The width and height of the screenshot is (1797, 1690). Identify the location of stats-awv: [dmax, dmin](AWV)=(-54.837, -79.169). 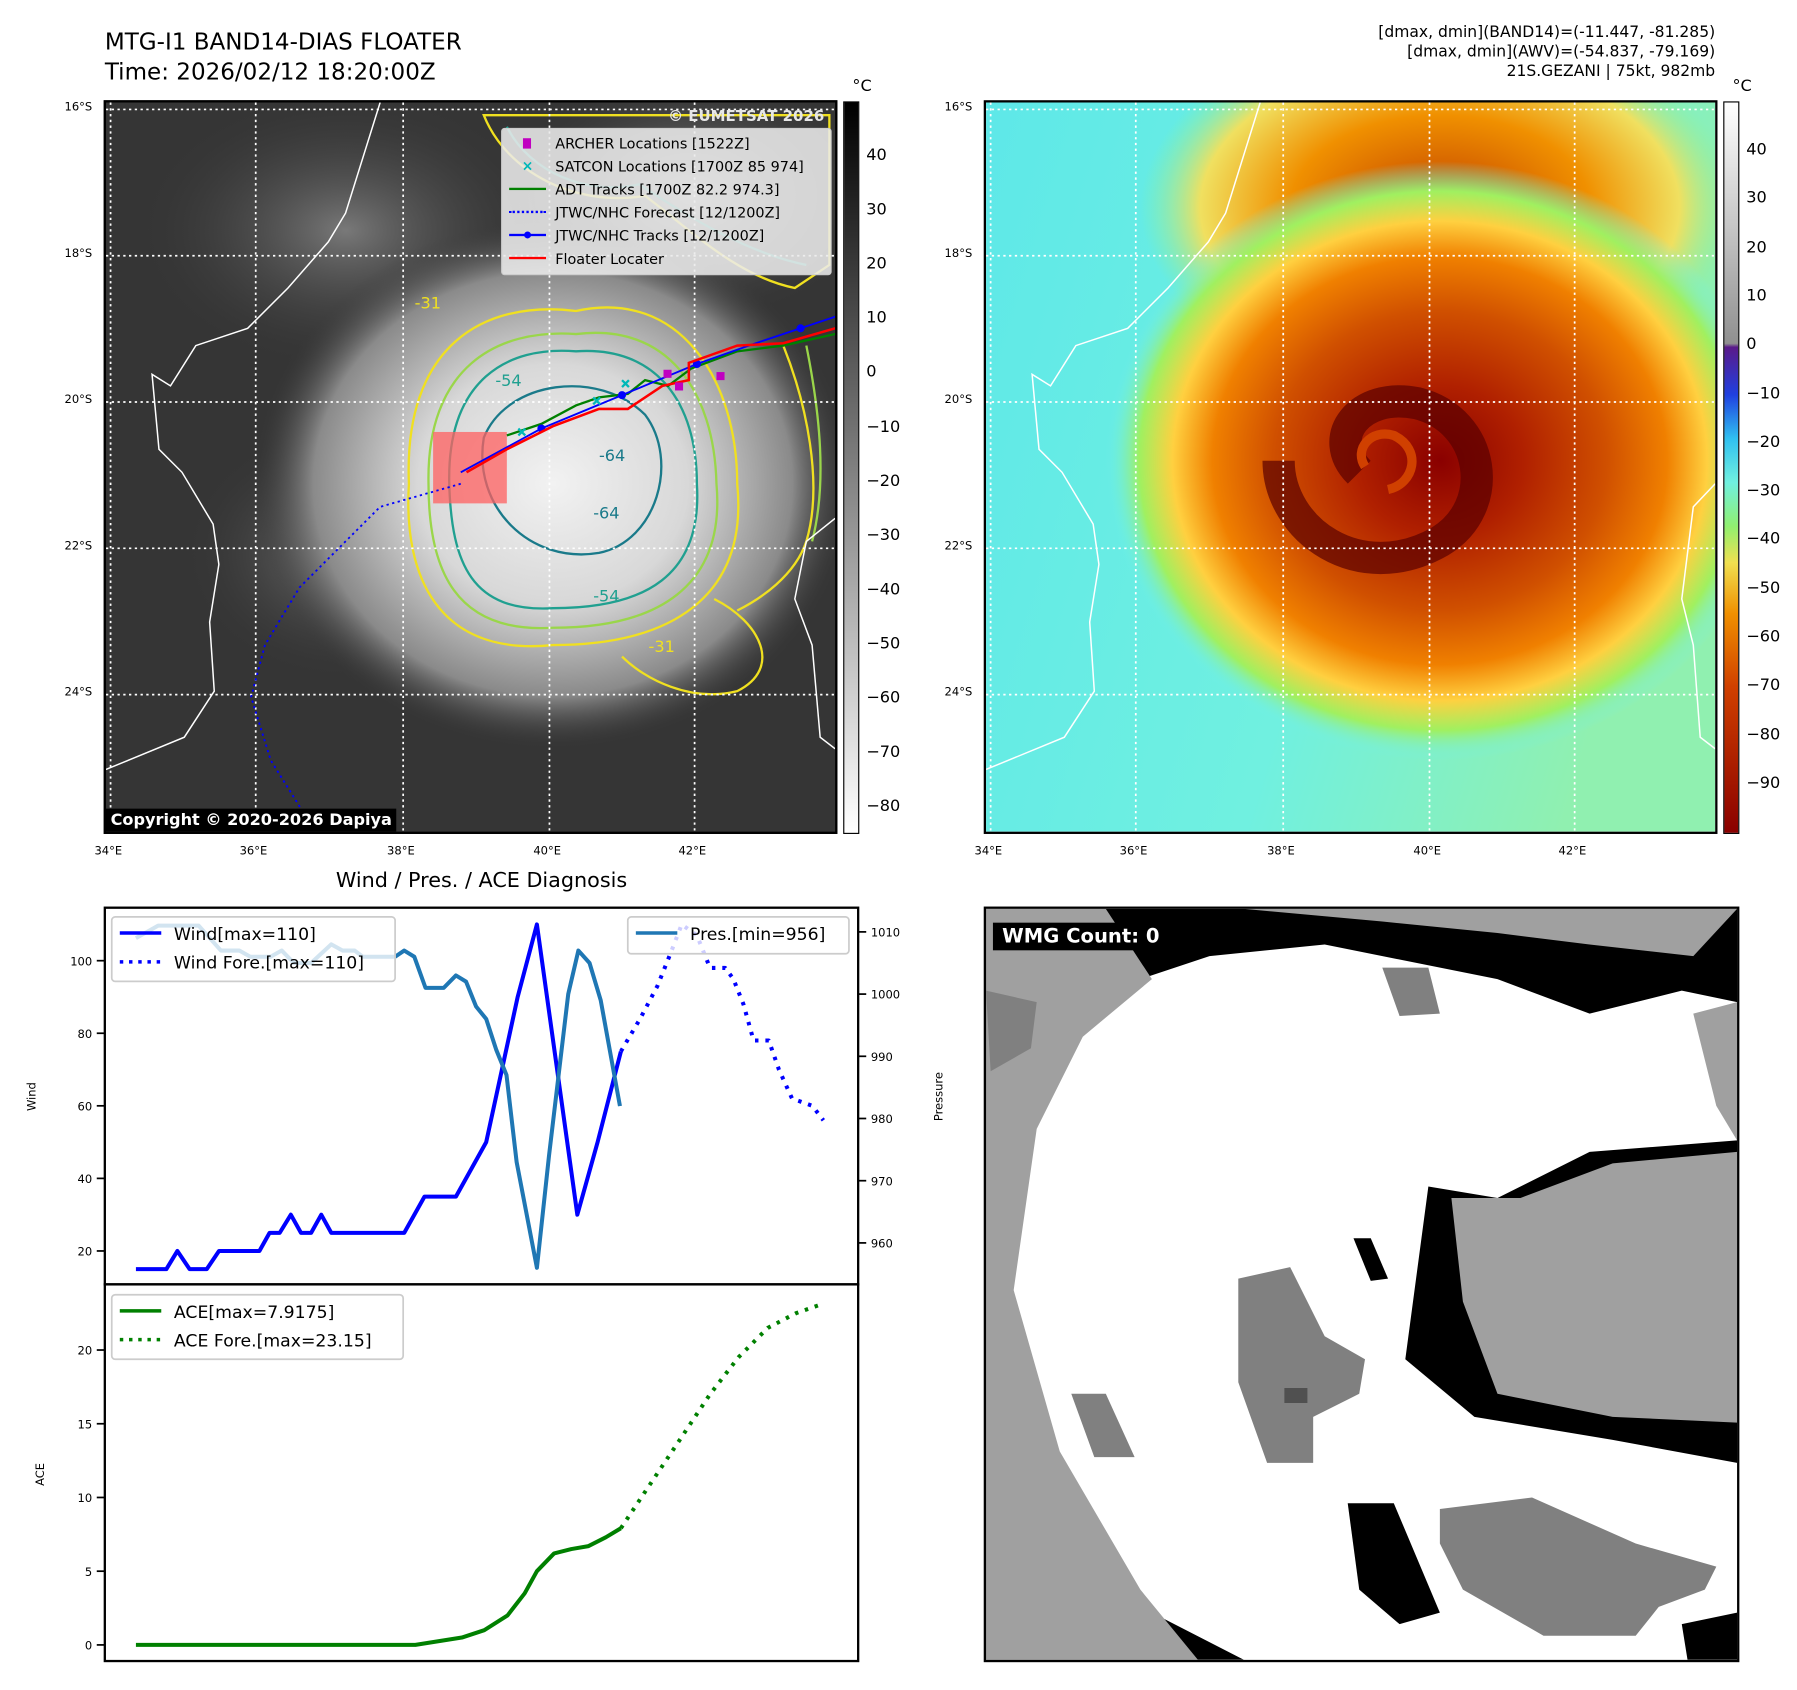
(1561, 52).